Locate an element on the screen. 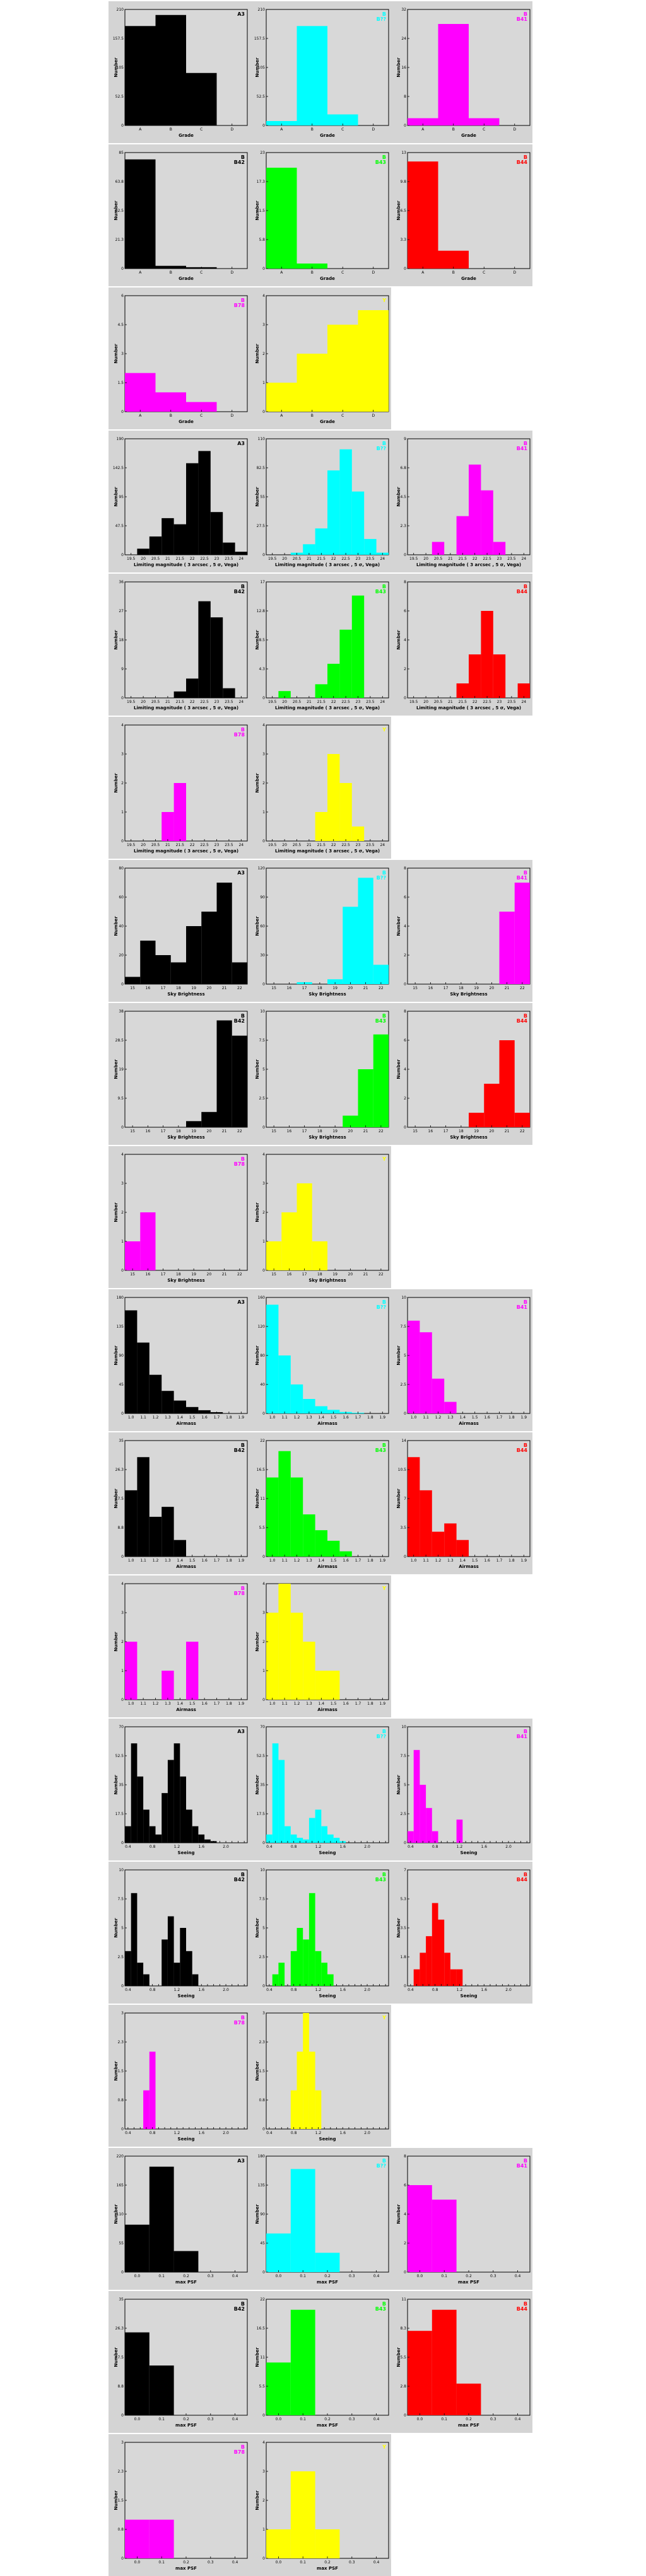 This screenshot has height=2576, width=646. y-tick-label: 6 is located at coordinates (405, 1040).